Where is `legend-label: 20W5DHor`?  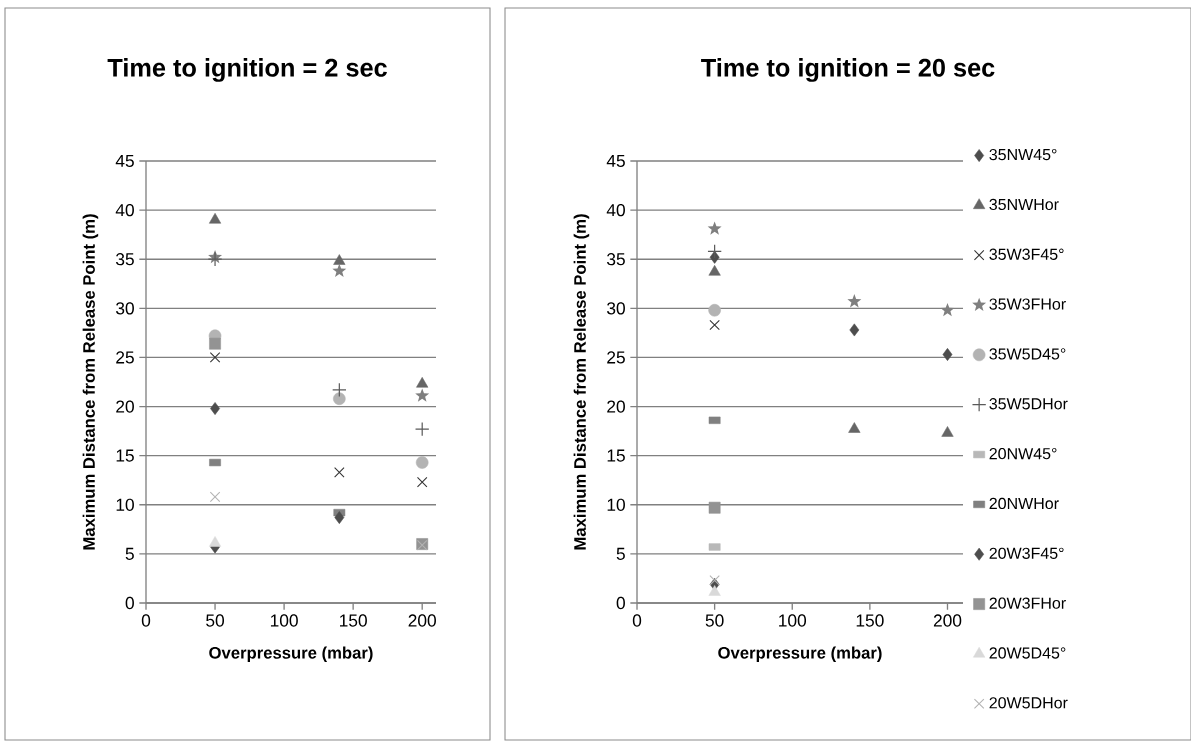
legend-label: 20W5DHor is located at coordinates (1028, 703).